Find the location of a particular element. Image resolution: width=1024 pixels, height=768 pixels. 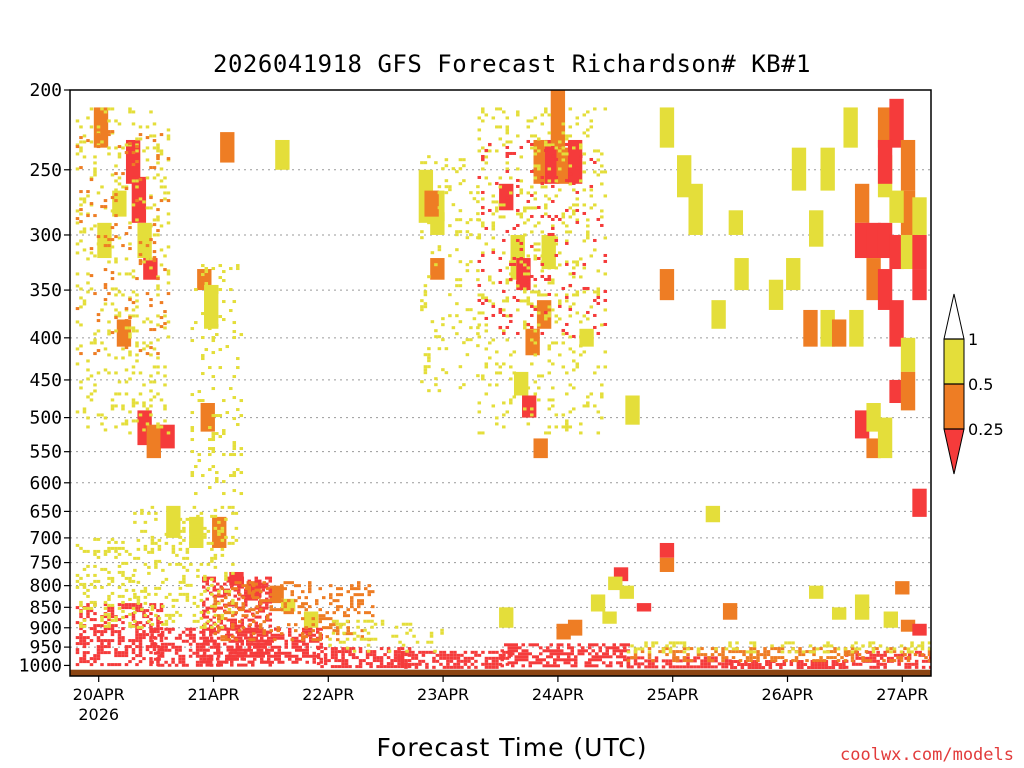

y-tick-label: 850 is located at coordinates (45, 607).